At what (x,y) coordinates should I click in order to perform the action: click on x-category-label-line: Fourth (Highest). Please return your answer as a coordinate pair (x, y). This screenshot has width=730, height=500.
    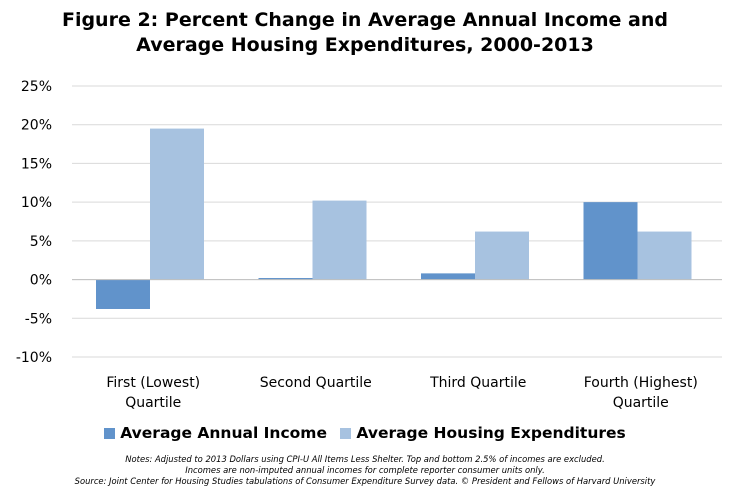
    Looking at the image, I should click on (641, 383).